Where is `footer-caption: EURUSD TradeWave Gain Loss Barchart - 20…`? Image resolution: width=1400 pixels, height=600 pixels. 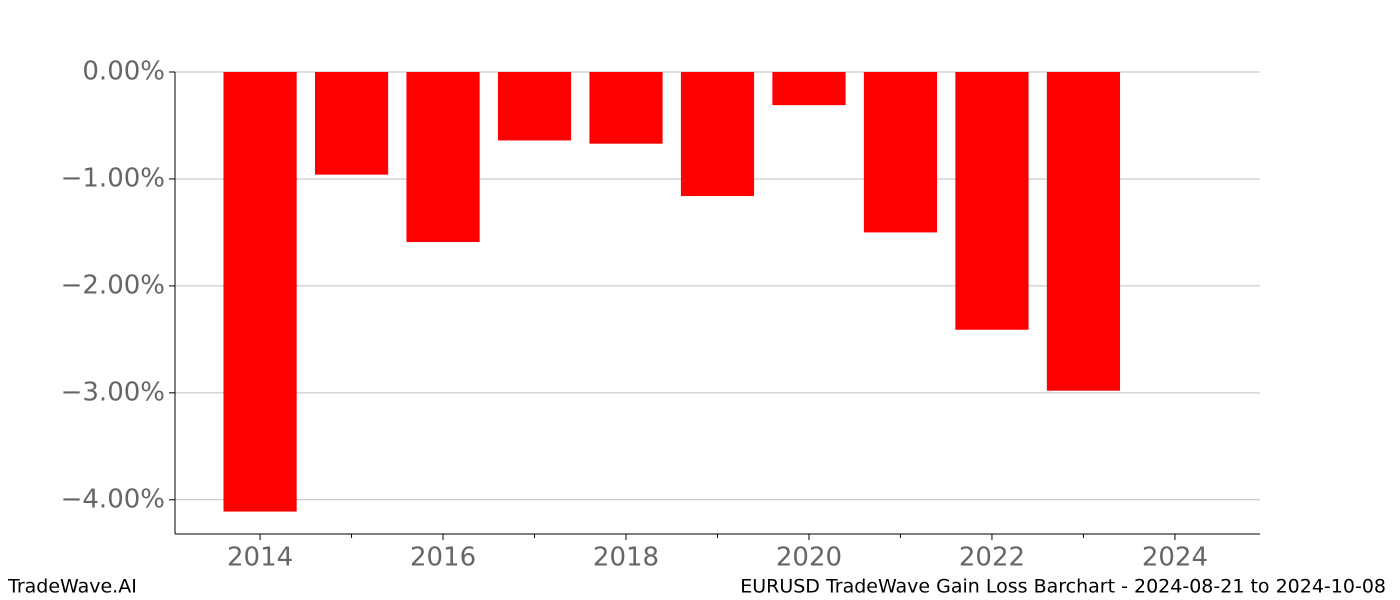
footer-caption: EURUSD TradeWave Gain Loss Barchart - 20… is located at coordinates (1063, 587).